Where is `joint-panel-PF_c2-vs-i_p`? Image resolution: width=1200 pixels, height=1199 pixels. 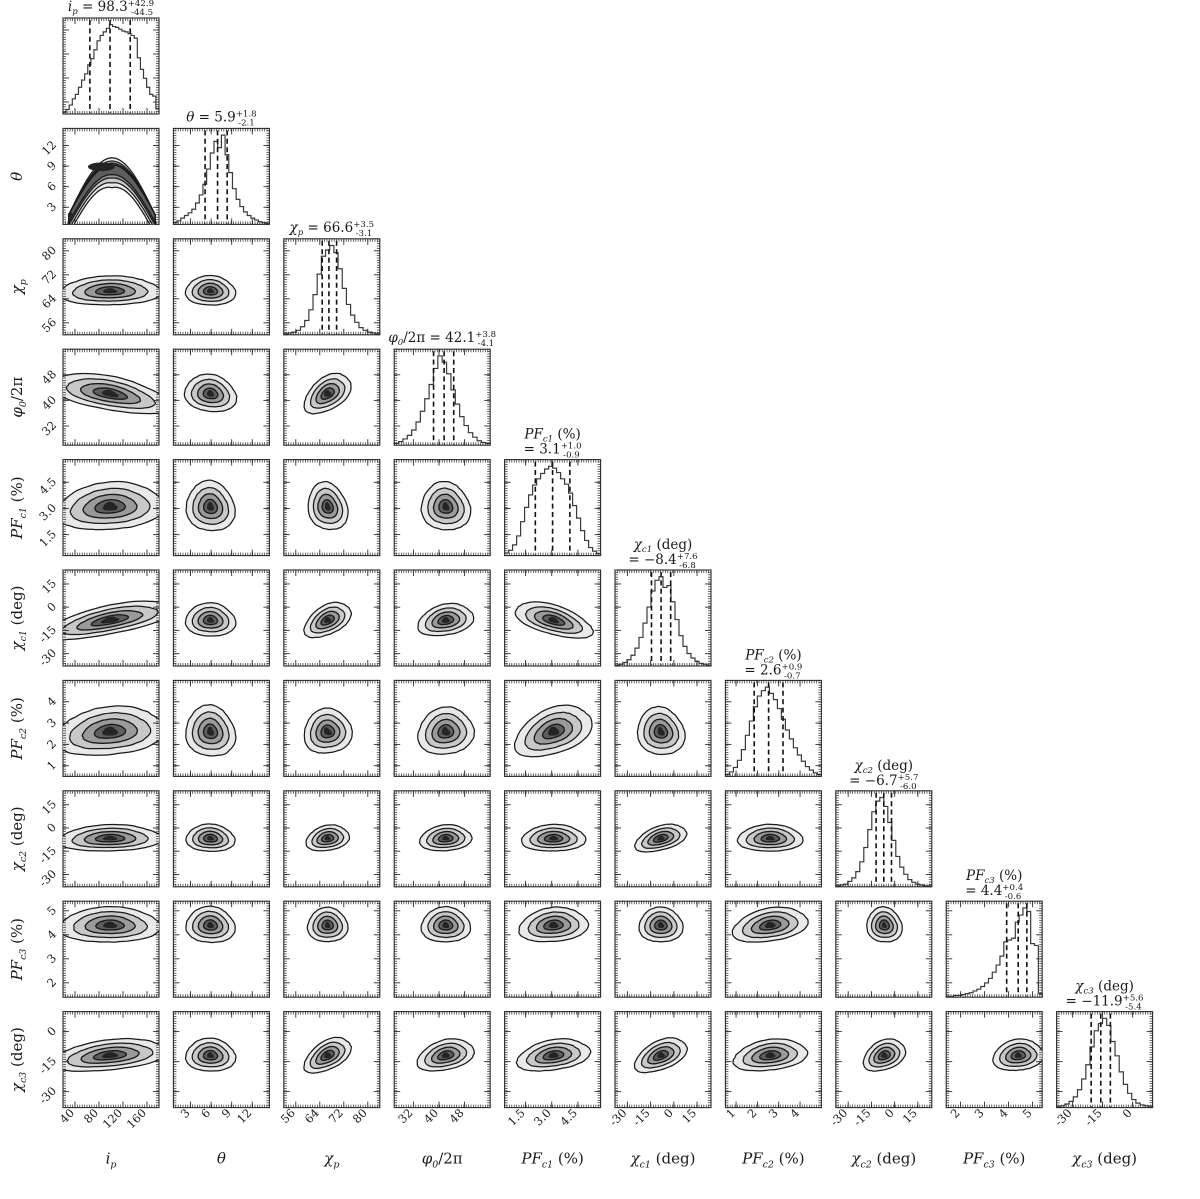
joint-panel-PF_c2-vs-i_p is located at coordinates (111, 728).